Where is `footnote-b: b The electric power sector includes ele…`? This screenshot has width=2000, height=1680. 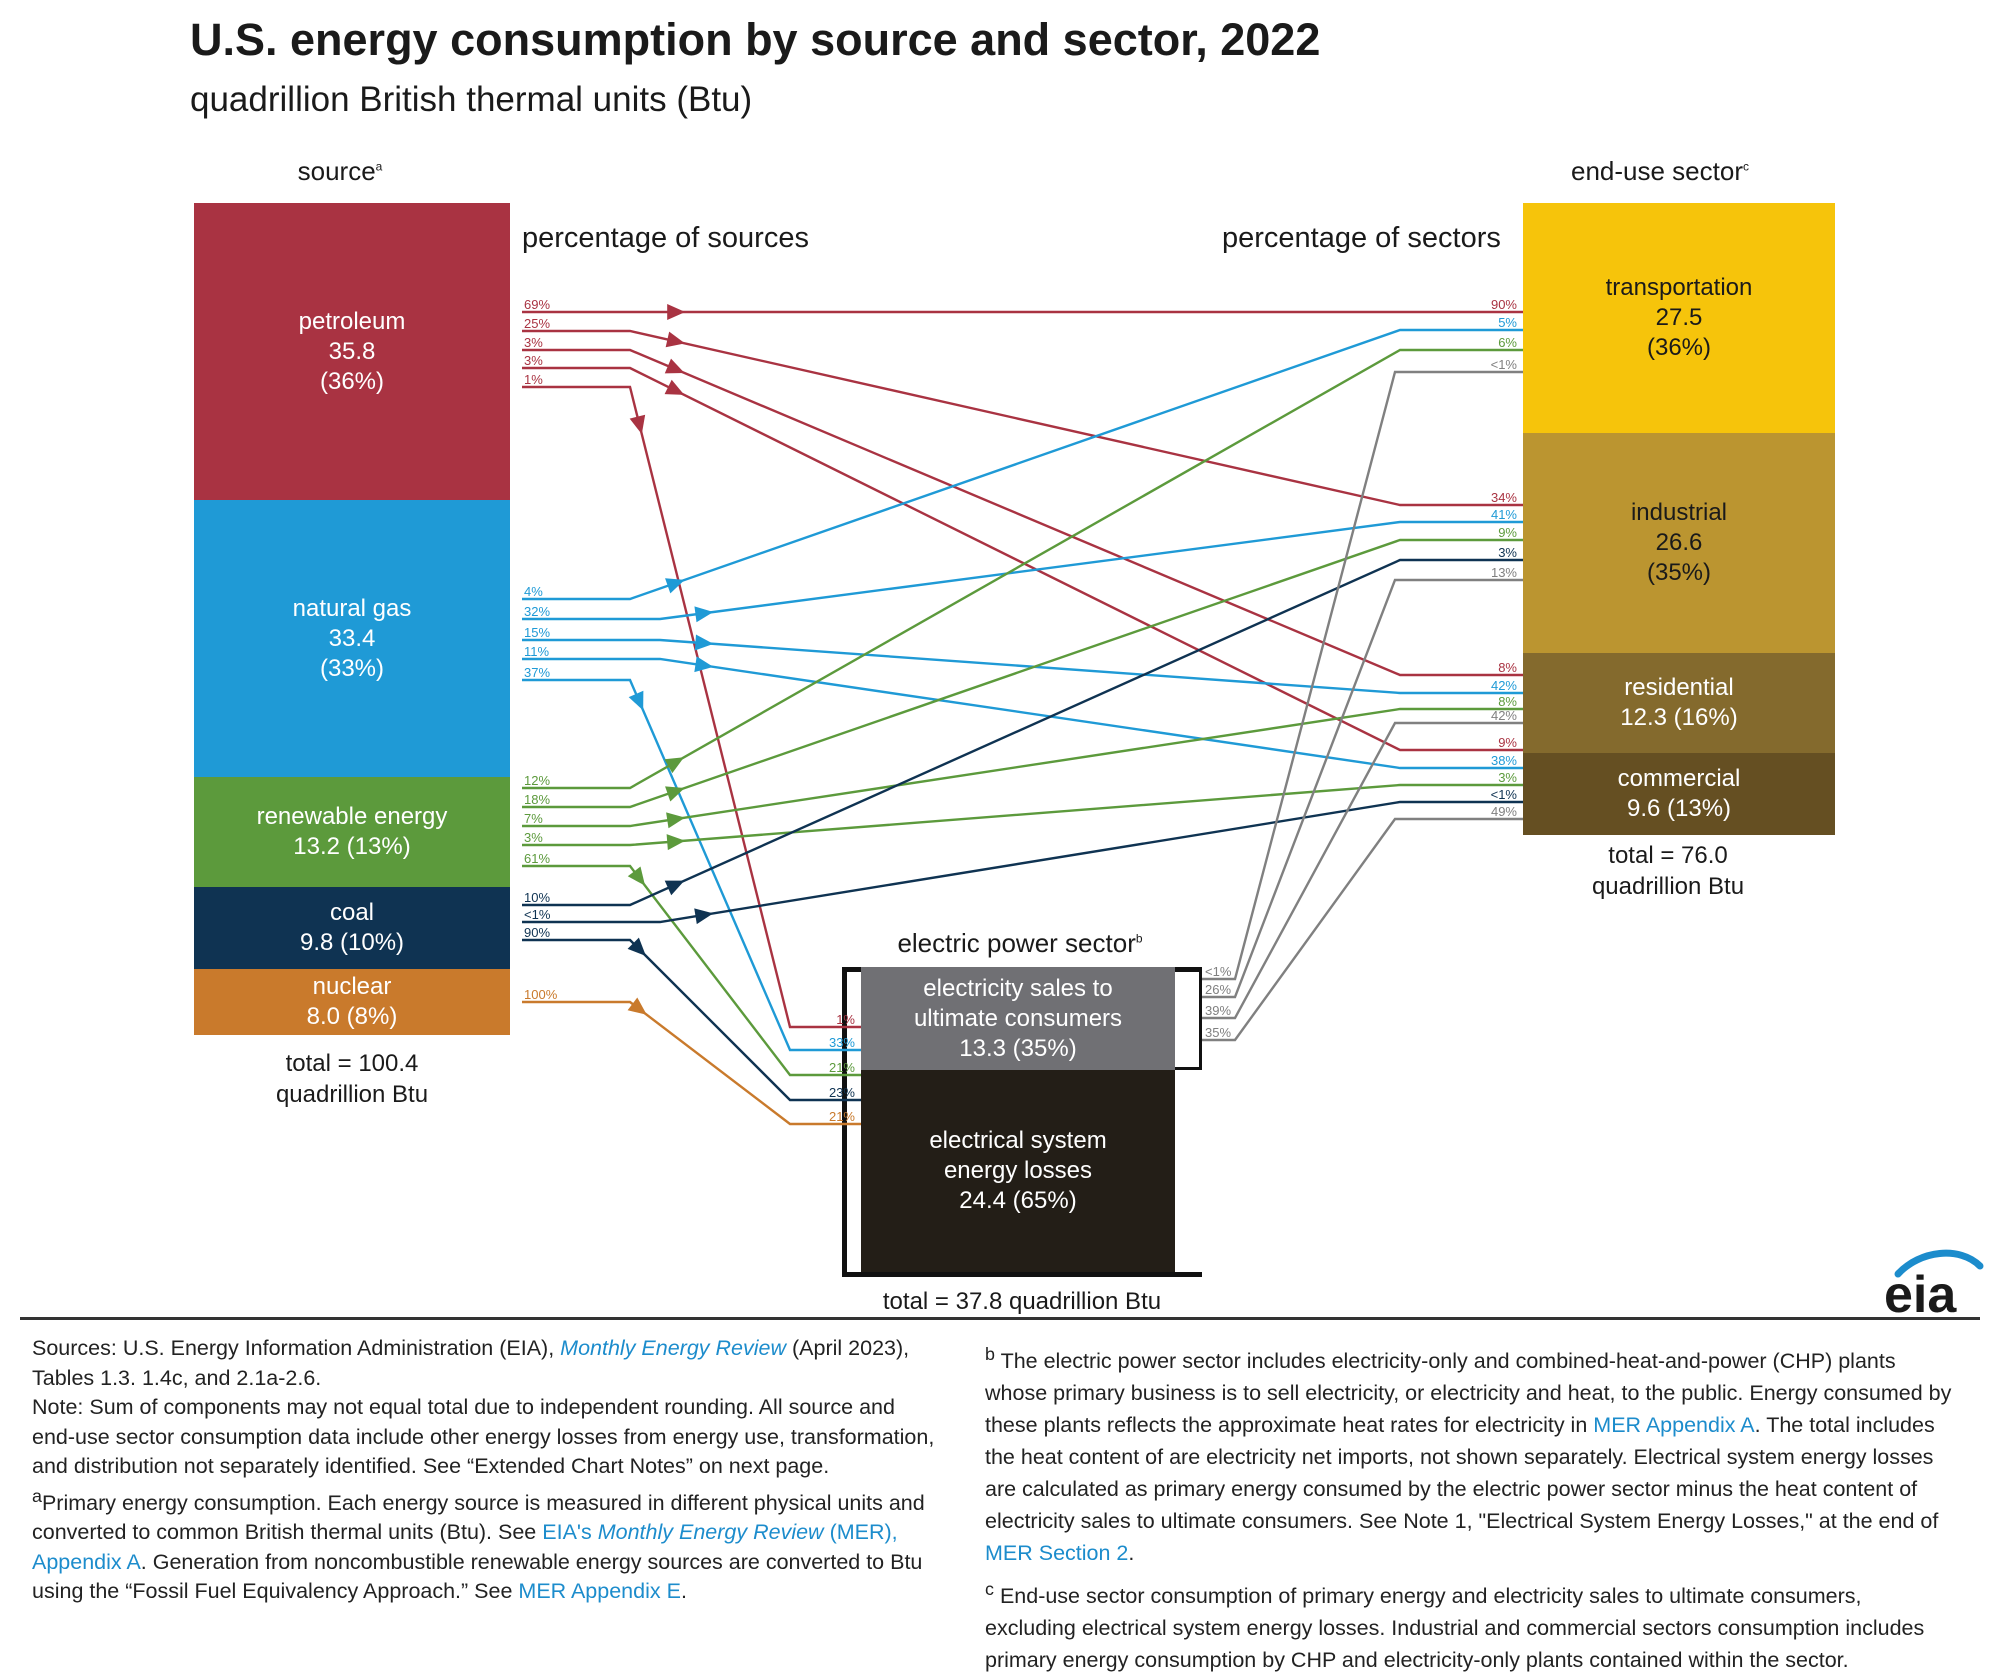
footnote-b: b The electric power sector includes ele… is located at coordinates (1470, 1453).